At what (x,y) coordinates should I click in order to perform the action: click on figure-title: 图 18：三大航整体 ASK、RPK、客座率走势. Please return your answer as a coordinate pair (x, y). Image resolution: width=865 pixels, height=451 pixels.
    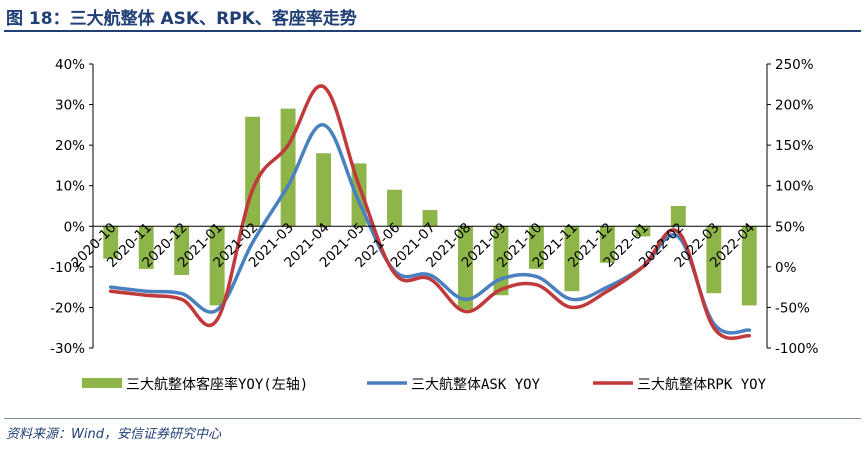
    Looking at the image, I should click on (181, 19).